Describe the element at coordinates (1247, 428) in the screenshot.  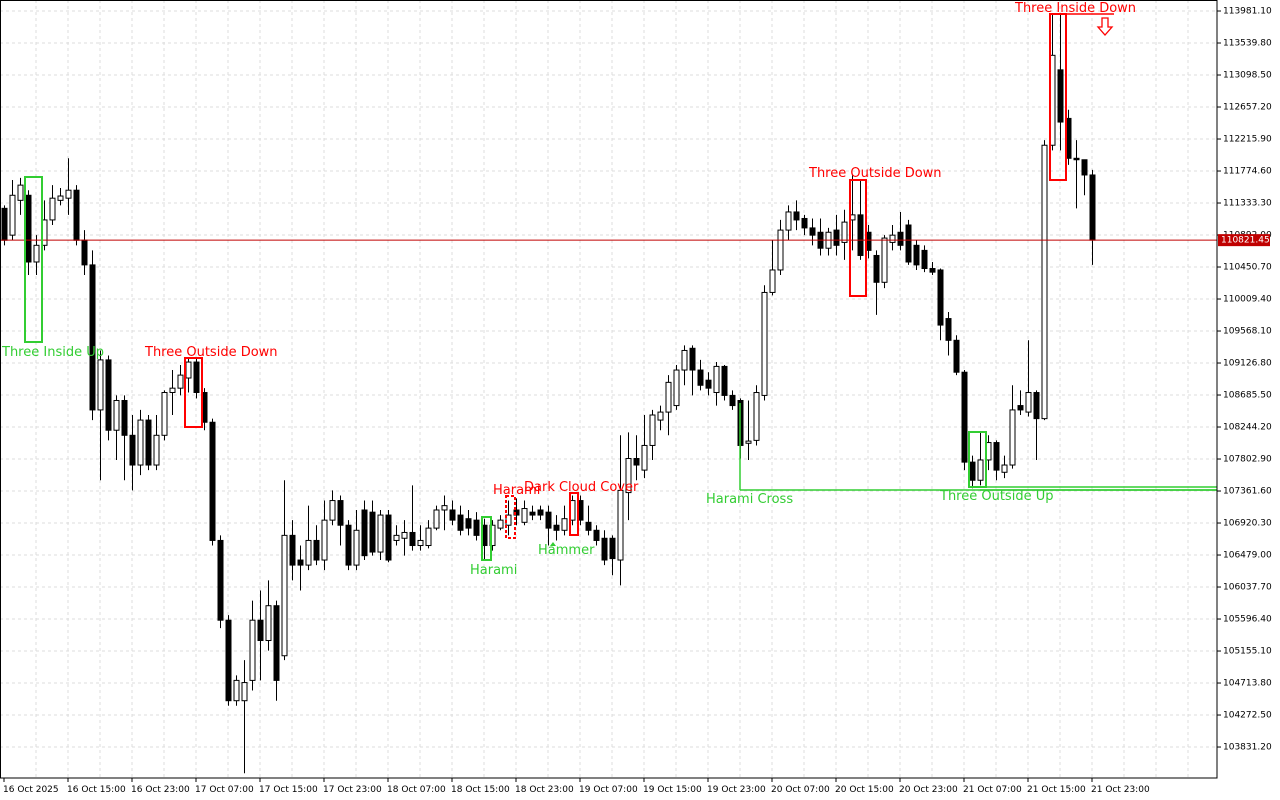
I see `y-tick-label: 108244.20` at that location.